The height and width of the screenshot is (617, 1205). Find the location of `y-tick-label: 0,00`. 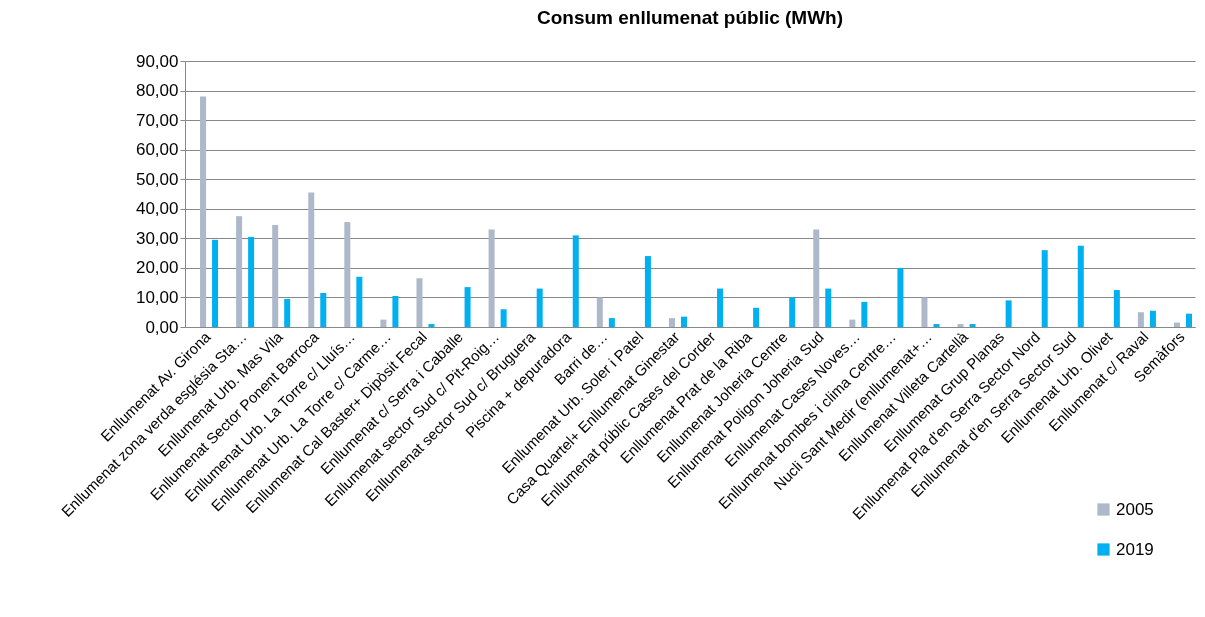

y-tick-label: 0,00 is located at coordinates (162, 327).